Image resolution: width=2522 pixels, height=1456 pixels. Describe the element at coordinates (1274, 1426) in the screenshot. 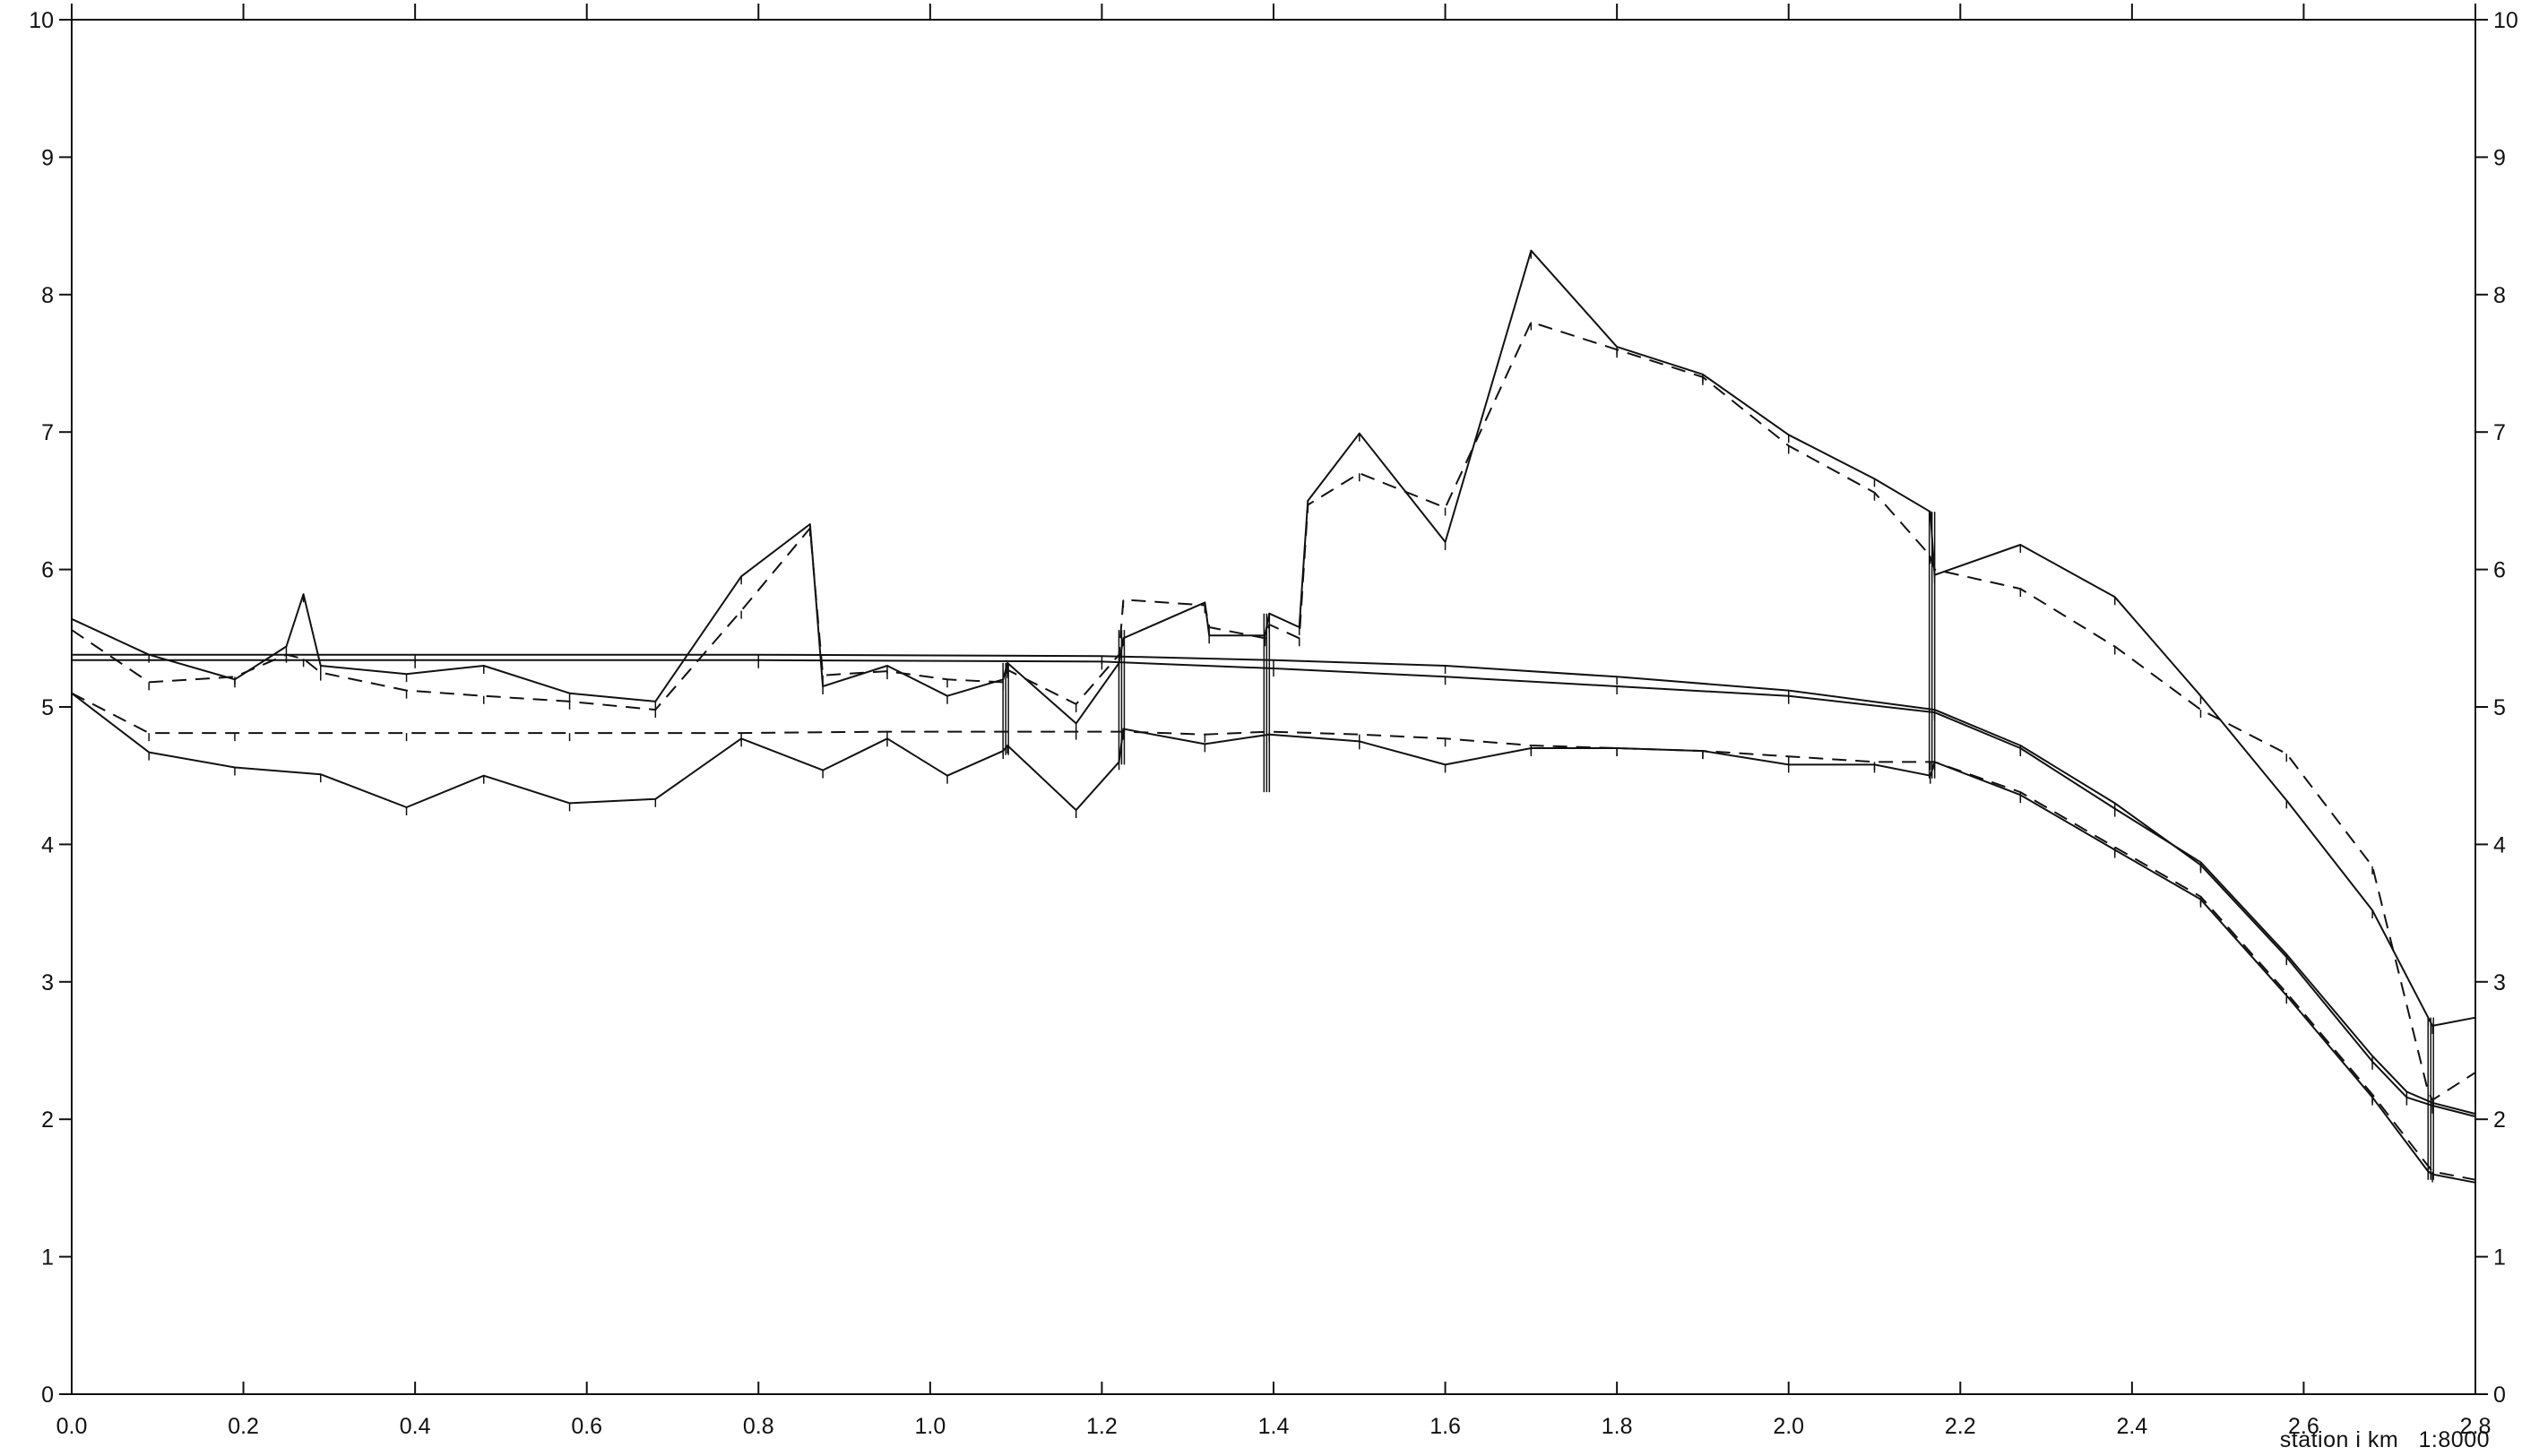

I see `x-tick-label: 1.4` at that location.